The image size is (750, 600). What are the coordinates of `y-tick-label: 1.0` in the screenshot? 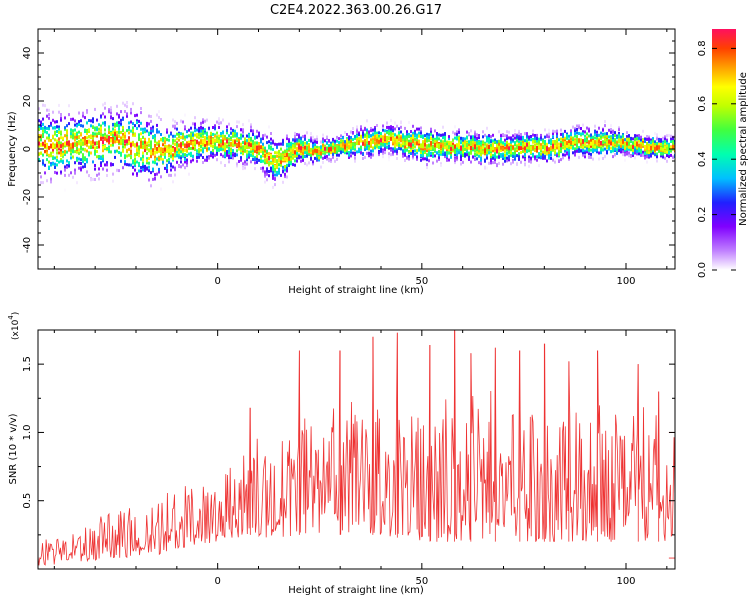 It's located at (27, 432).